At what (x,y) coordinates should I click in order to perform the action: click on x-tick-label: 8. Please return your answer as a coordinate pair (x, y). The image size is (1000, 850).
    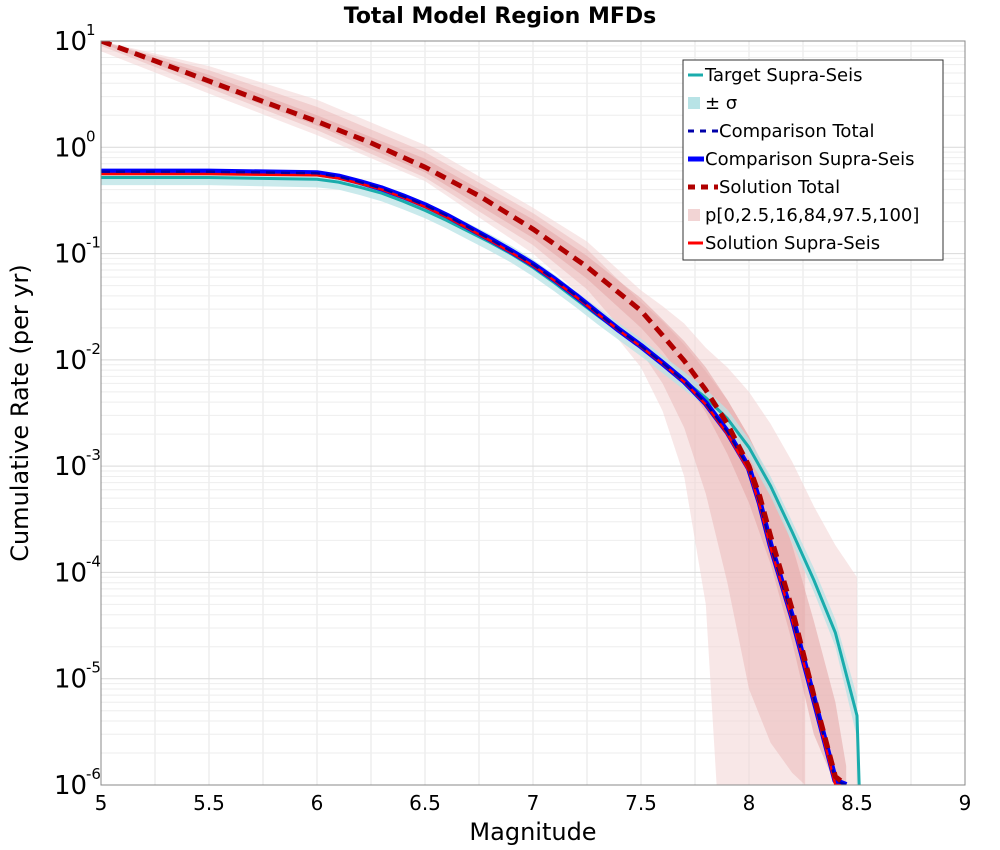
    Looking at the image, I should click on (749, 803).